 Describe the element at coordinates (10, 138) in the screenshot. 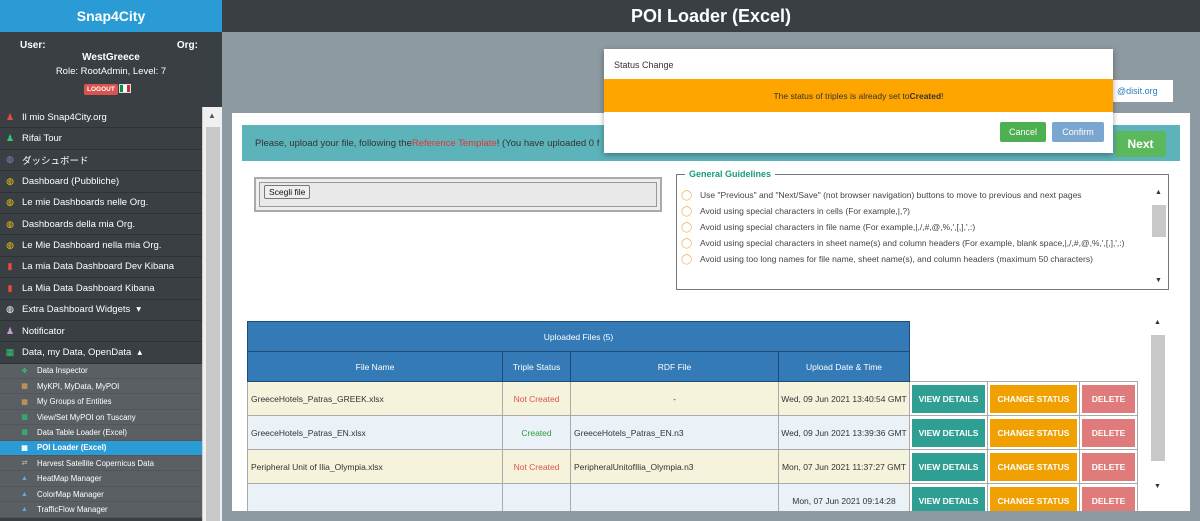

I see `bell-icon: ♟` at that location.